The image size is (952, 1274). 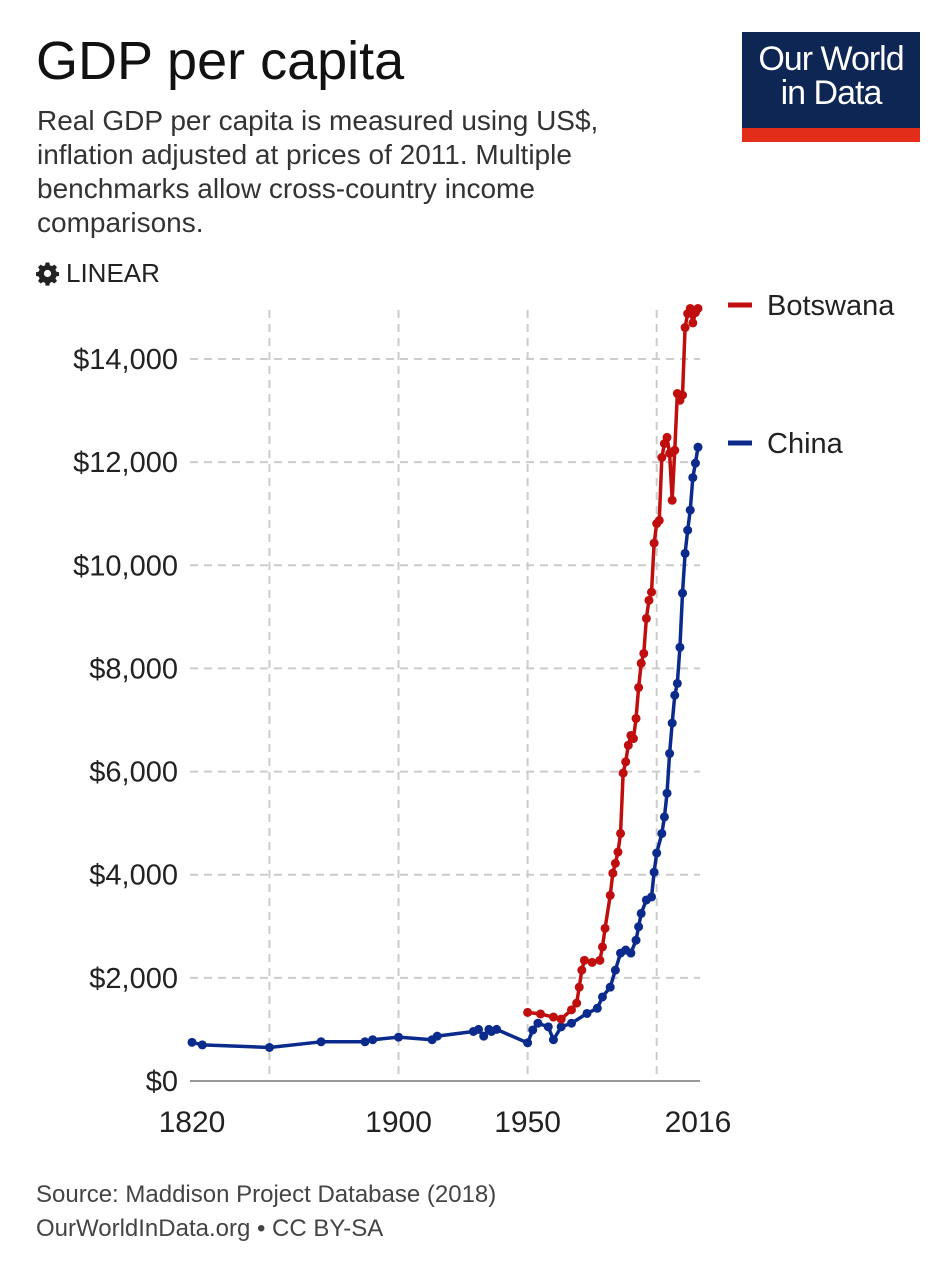 What do you see at coordinates (125, 360) in the screenshot?
I see `y-tick-label: $14,000` at bounding box center [125, 360].